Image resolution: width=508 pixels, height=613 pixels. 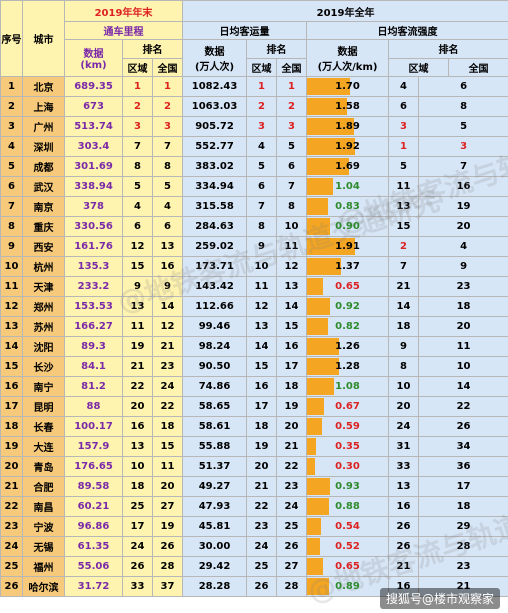 I want to click on row-index: 15, so click(x=11, y=366).